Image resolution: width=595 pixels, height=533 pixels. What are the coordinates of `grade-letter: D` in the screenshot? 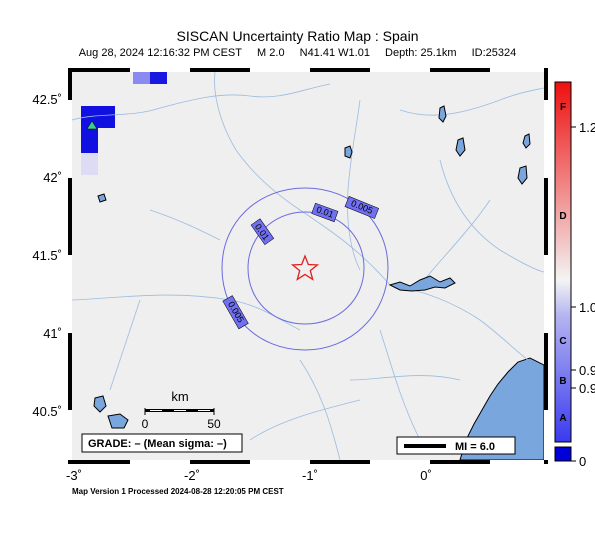 It's located at (562, 216).